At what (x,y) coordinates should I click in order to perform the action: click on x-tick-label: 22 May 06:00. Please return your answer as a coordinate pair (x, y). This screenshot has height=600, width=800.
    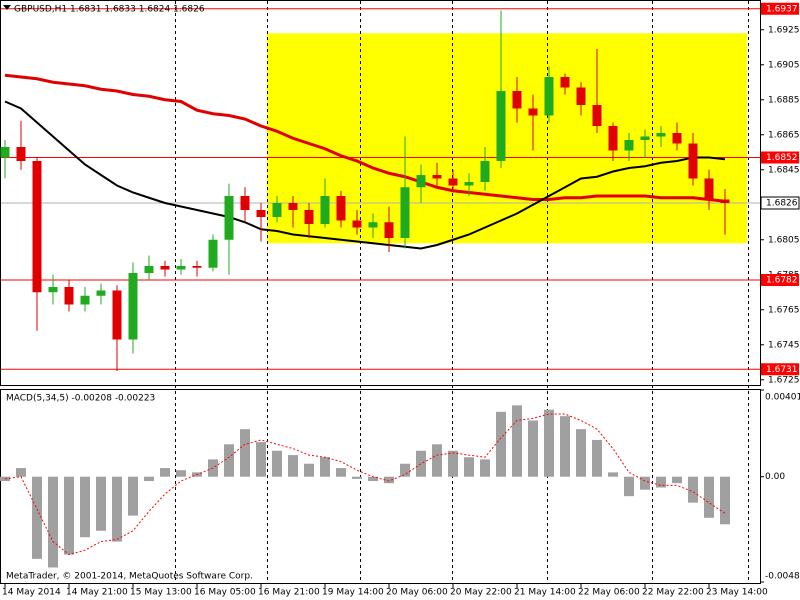
    Looking at the image, I should click on (609, 593).